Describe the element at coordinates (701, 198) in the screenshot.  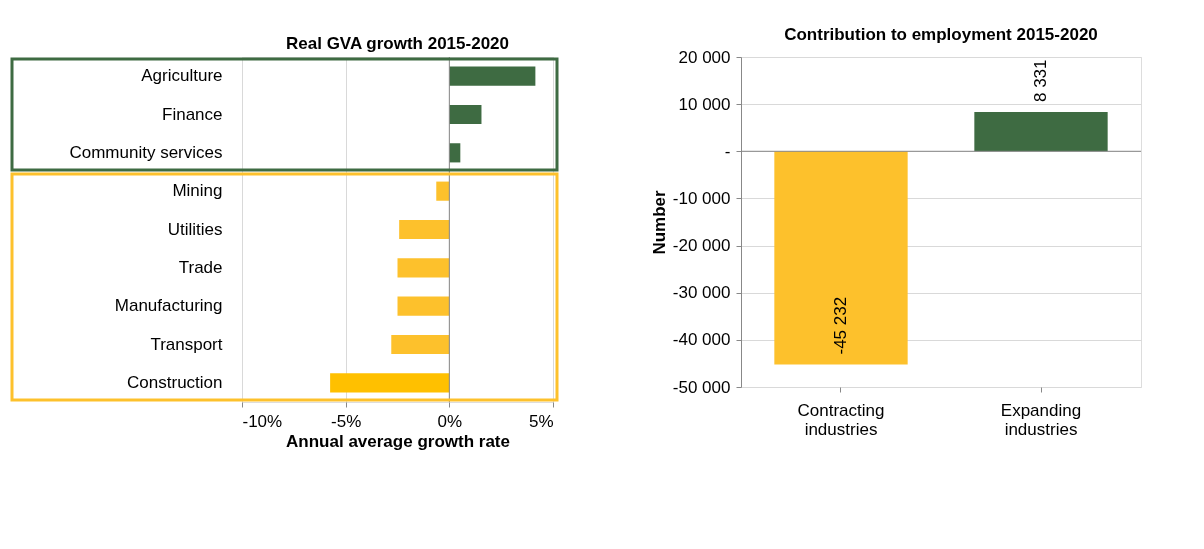
I see `y-tick-label: -10 000` at that location.